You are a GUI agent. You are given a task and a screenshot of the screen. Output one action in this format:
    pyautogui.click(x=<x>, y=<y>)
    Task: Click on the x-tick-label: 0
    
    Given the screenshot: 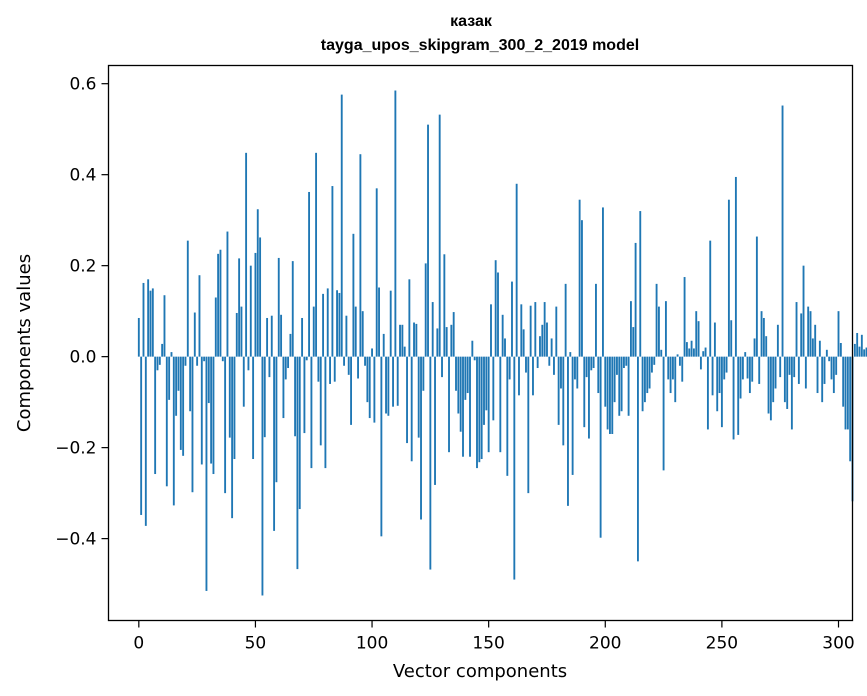 What is the action you would take?
    pyautogui.click(x=138, y=644)
    